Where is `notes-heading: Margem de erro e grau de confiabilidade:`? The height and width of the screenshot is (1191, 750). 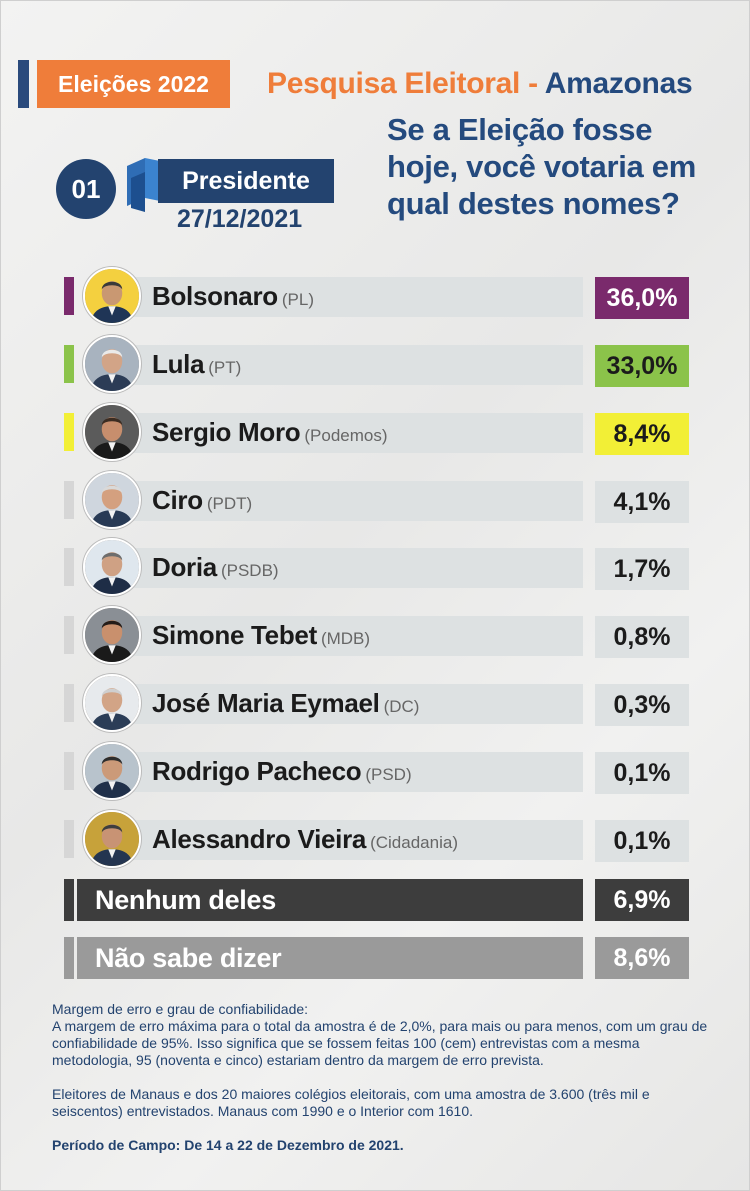
notes-heading: Margem de erro e grau de confiabilidade: is located at coordinates (180, 1009).